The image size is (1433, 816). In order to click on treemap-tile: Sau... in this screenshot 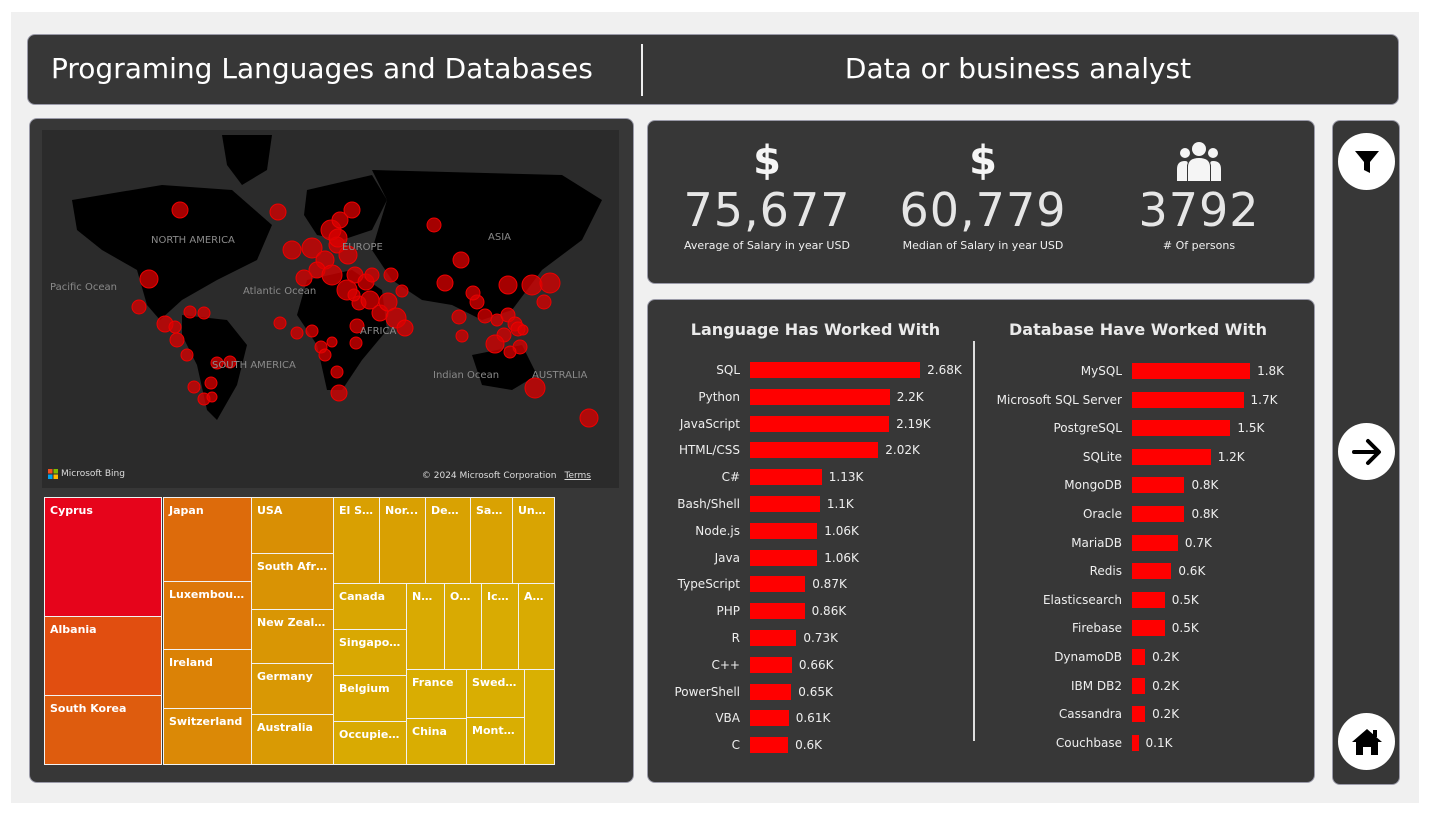, I will do `click(491, 540)`.